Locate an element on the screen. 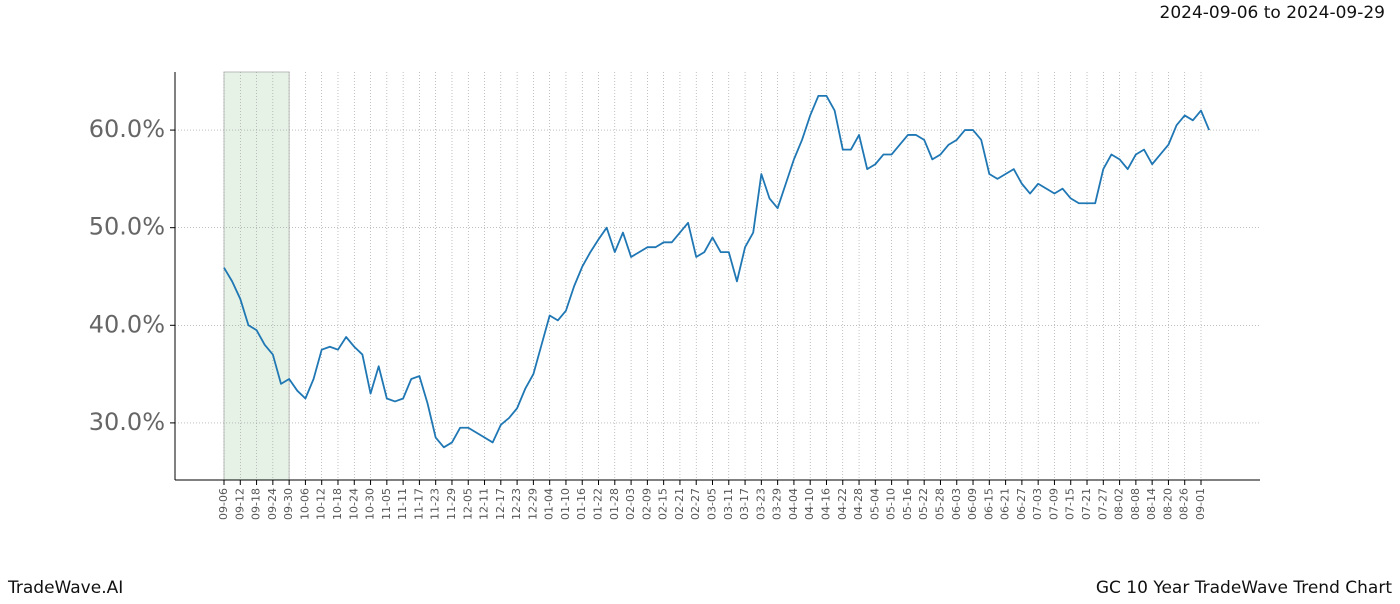 The width and height of the screenshot is (1400, 604). x-tick-label: 03-05 is located at coordinates (712, 504).